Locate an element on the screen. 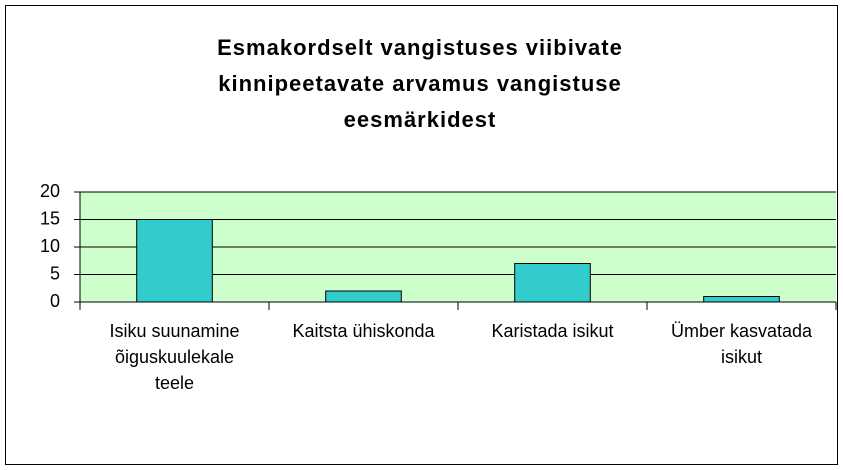  y-tick-label: 5 is located at coordinates (55, 273).